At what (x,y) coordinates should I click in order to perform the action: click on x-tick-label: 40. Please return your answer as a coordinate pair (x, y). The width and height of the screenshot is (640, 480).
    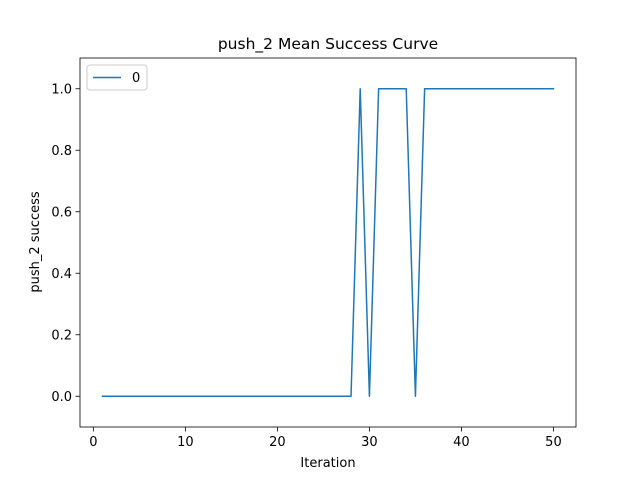
    Looking at the image, I should click on (461, 442).